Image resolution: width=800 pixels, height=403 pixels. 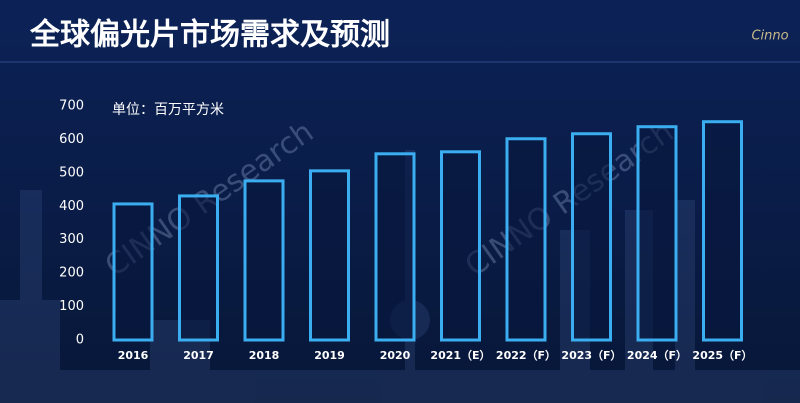 I want to click on y-tick-label: 200, so click(x=71, y=273).